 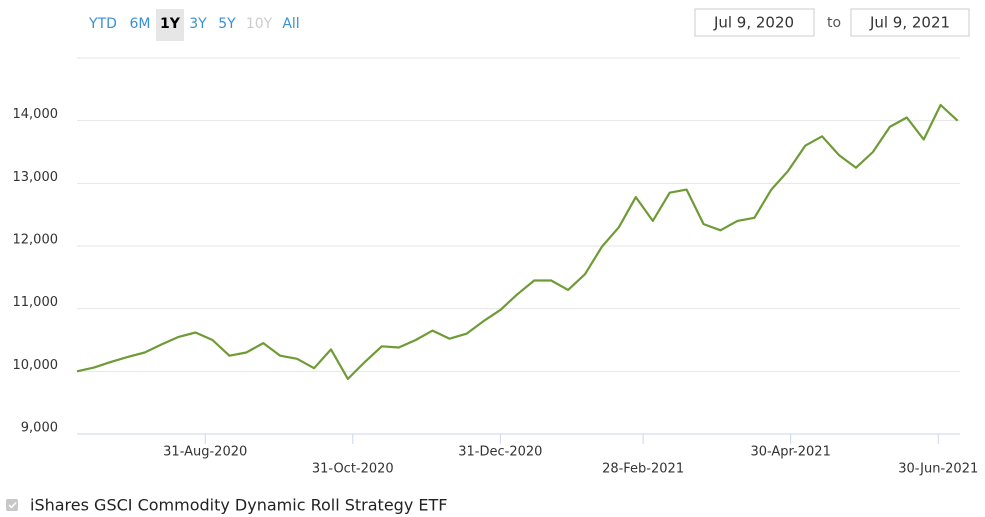 What do you see at coordinates (36, 114) in the screenshot?
I see `y-tick-label: 14,000` at bounding box center [36, 114].